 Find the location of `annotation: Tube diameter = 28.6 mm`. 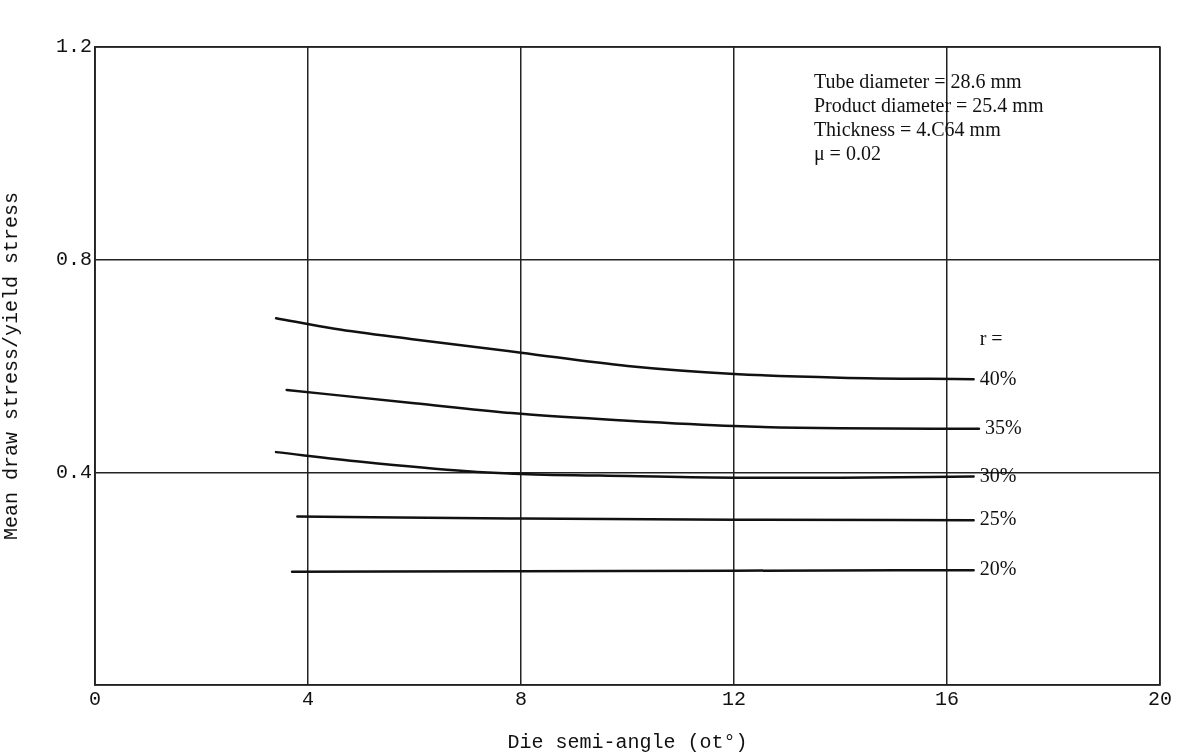

annotation: Tube diameter = 28.6 mm is located at coordinates (918, 81).